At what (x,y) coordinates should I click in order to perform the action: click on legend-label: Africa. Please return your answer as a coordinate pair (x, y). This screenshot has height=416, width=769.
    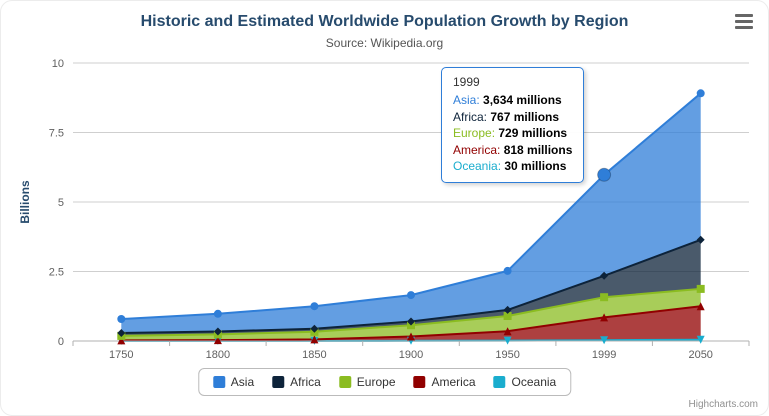
    Looking at the image, I should click on (305, 382).